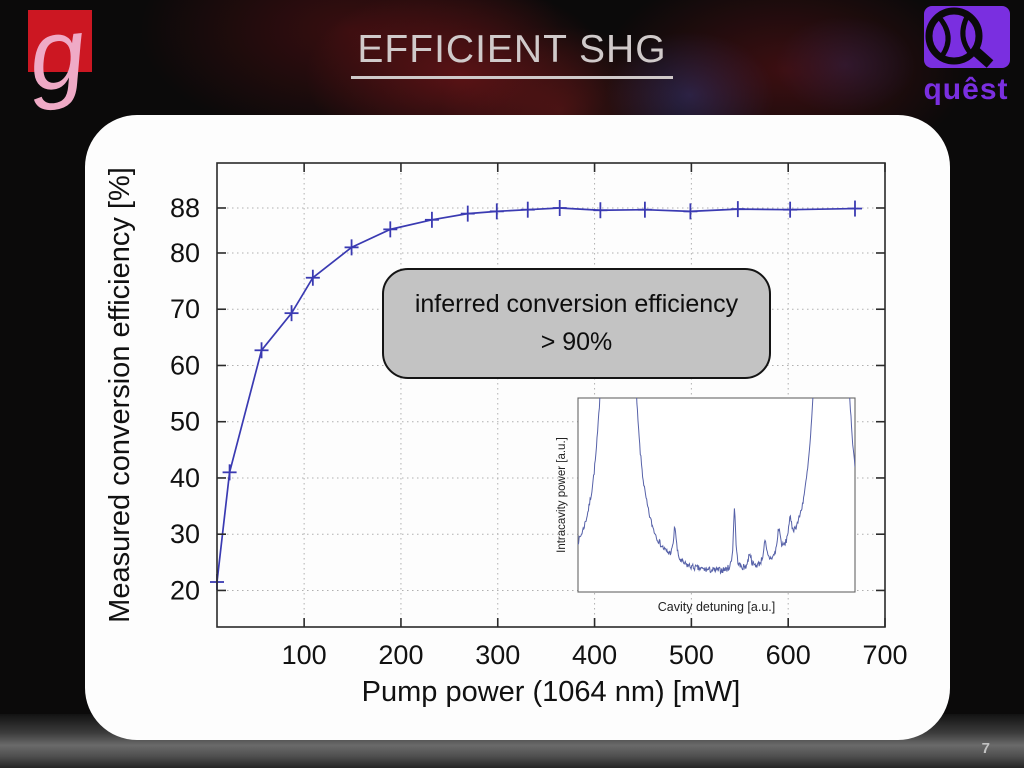 This screenshot has height=768, width=1024. I want to click on svg-text: 88, so click(185, 208).